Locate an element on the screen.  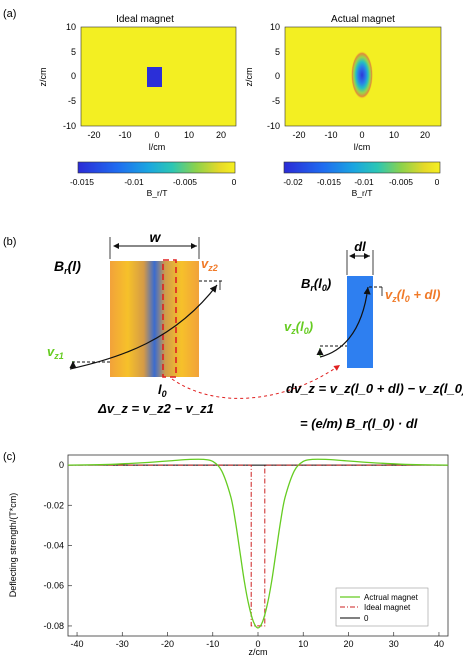
x-tick-label: 10 is located at coordinates (303, 644).